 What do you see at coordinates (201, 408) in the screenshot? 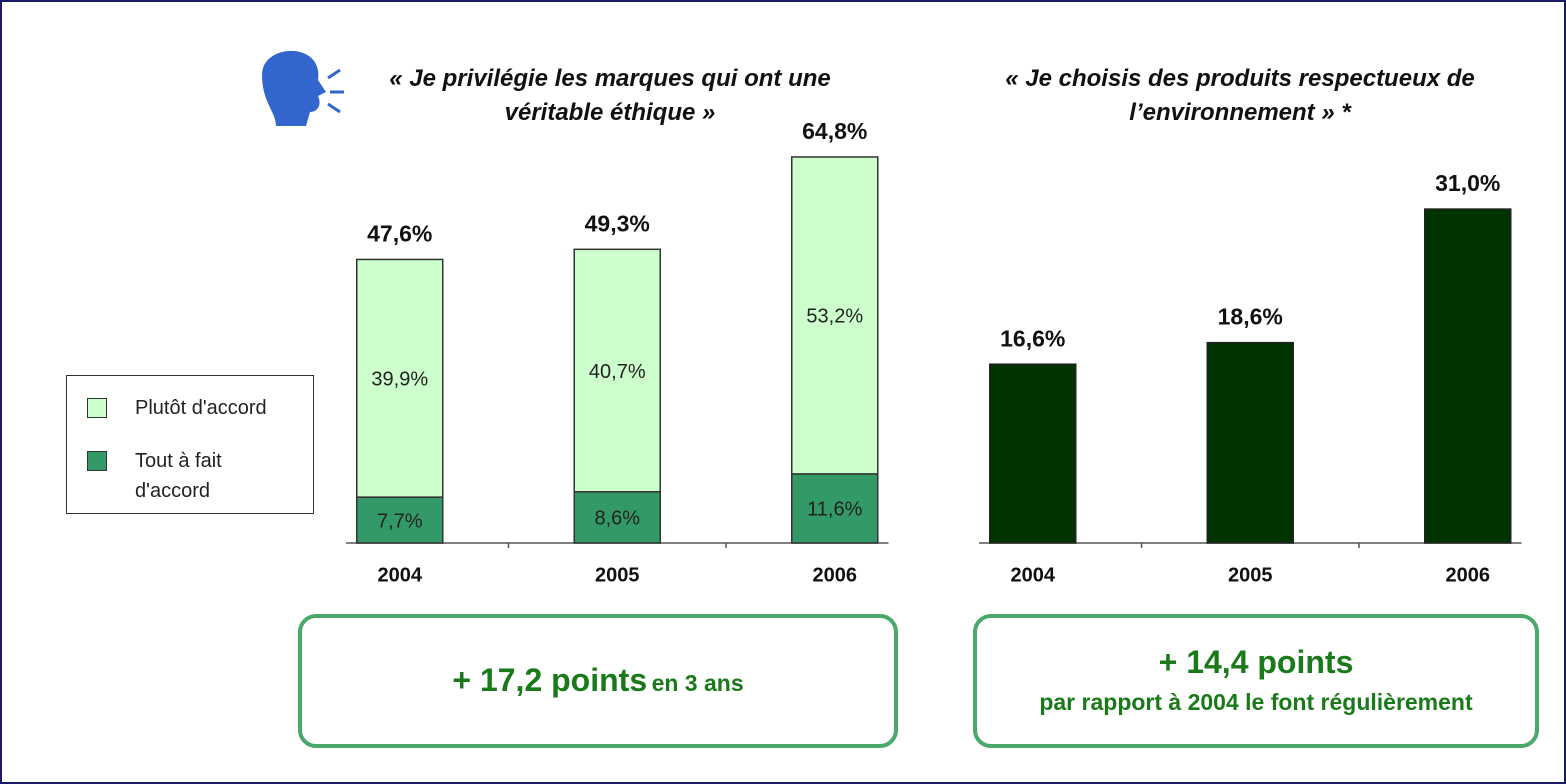
I see `legend-label: Plutôt d'accord` at bounding box center [201, 408].